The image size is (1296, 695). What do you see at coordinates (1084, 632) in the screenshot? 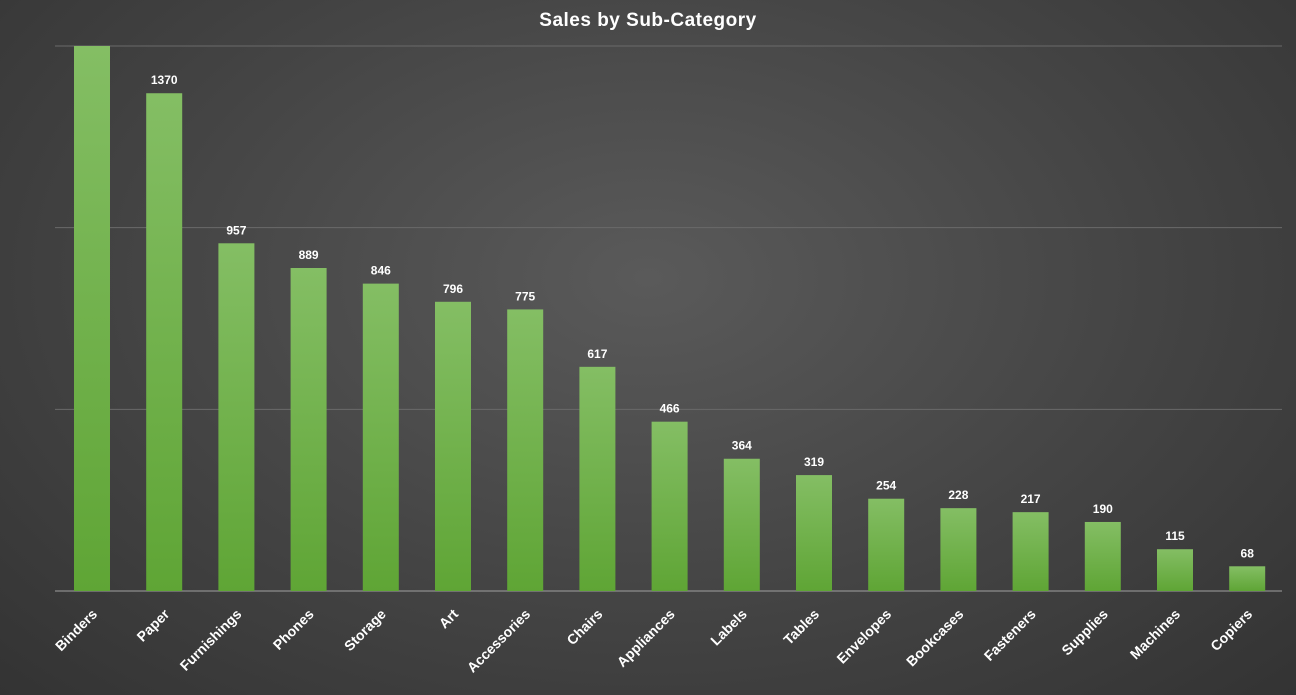
I see `x-tick-label: Supplies` at bounding box center [1084, 632].